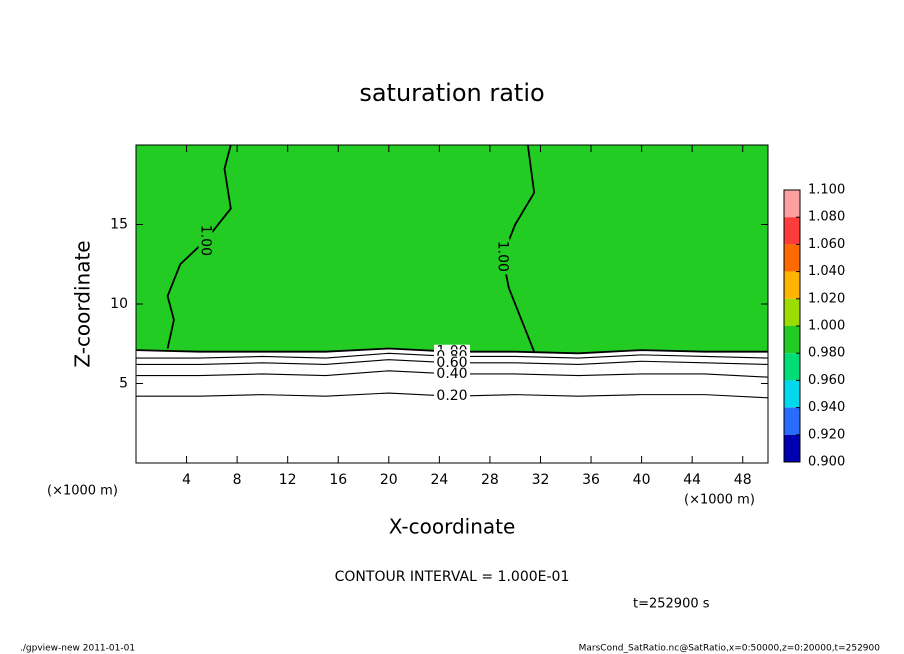  What do you see at coordinates (288, 480) in the screenshot?
I see `x-tick-label: 12` at bounding box center [288, 480].